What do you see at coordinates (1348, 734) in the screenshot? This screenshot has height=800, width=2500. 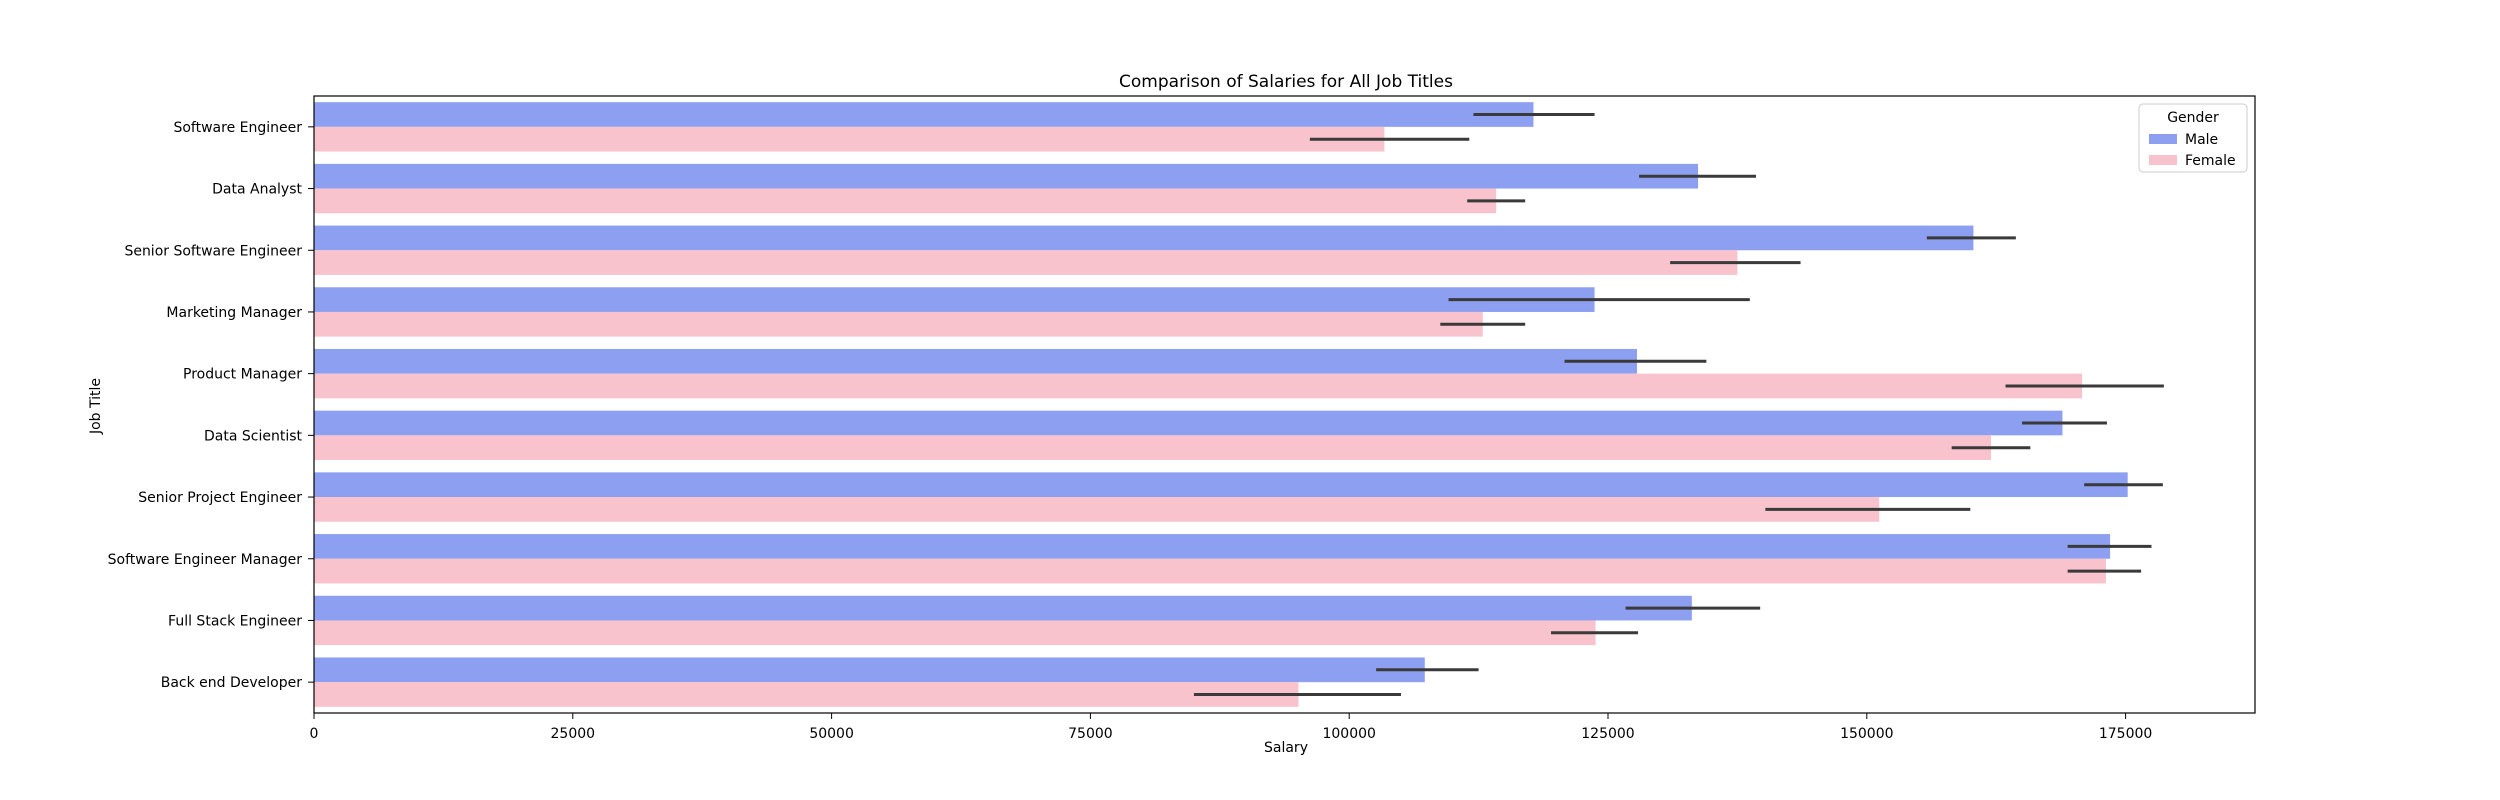 I see `x-tick-label: 100000` at bounding box center [1348, 734].